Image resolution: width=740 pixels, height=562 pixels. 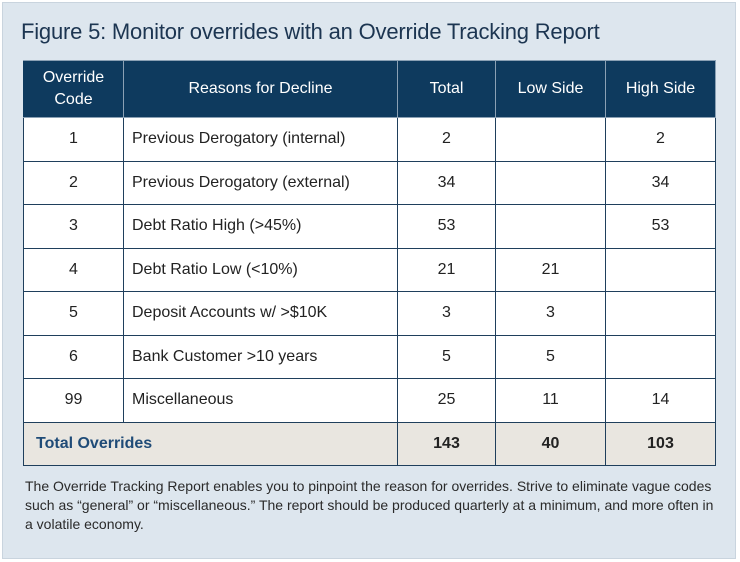 What do you see at coordinates (210, 443) in the screenshot?
I see `totals-label: Total Overrides` at bounding box center [210, 443].